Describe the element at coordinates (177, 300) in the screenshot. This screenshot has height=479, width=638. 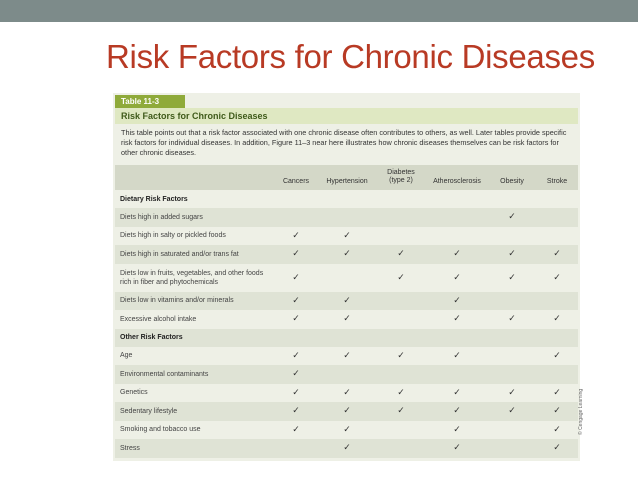
I see `row-label: Diets low in vitamins and/or minerals` at that location.